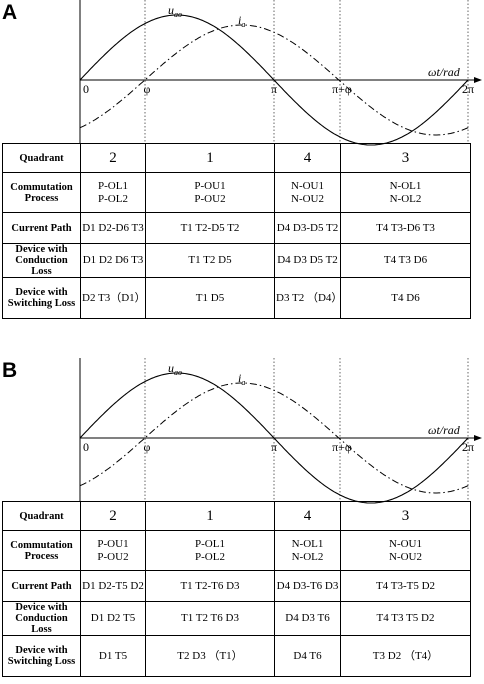  I want to click on table-cell: D2 T3（D1）, so click(113, 298).